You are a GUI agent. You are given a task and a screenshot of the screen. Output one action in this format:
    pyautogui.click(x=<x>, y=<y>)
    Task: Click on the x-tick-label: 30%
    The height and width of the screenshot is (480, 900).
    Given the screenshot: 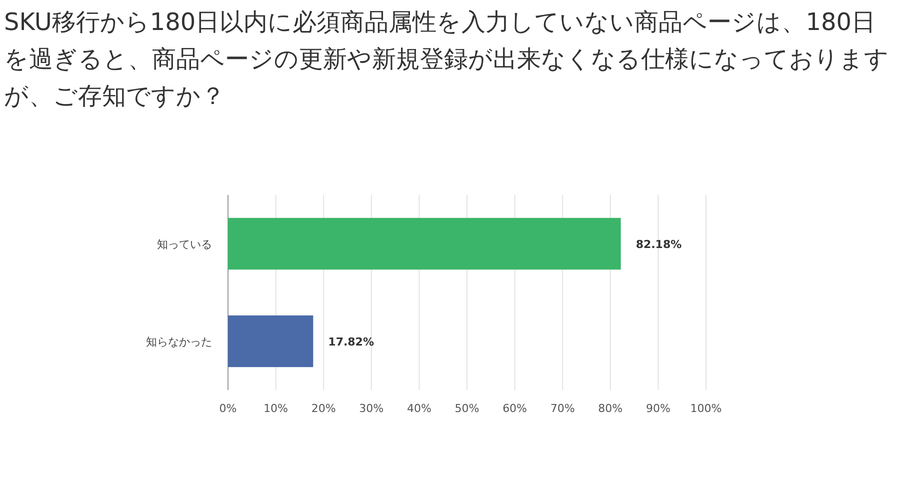 What is the action you would take?
    pyautogui.click(x=371, y=408)
    